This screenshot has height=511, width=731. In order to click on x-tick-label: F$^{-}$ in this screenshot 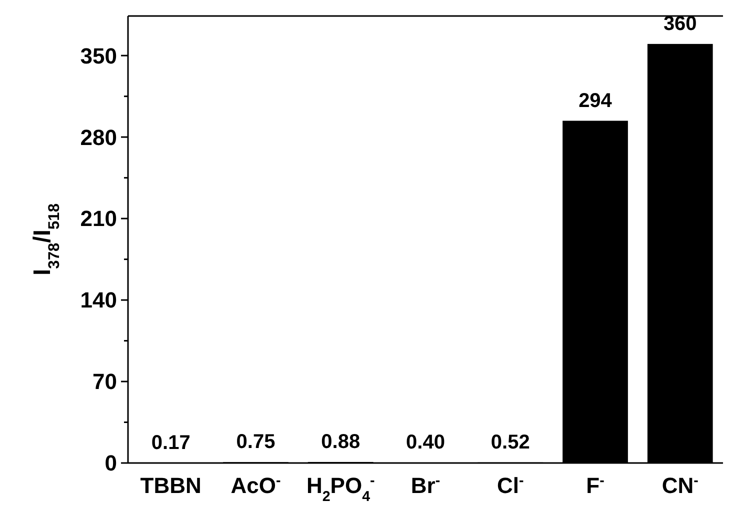, I will do `click(595, 485)`.